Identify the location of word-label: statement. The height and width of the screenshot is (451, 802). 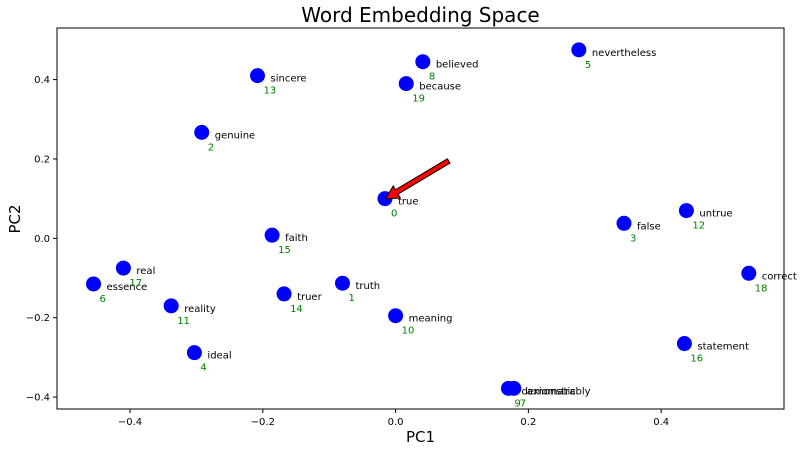
(723, 347).